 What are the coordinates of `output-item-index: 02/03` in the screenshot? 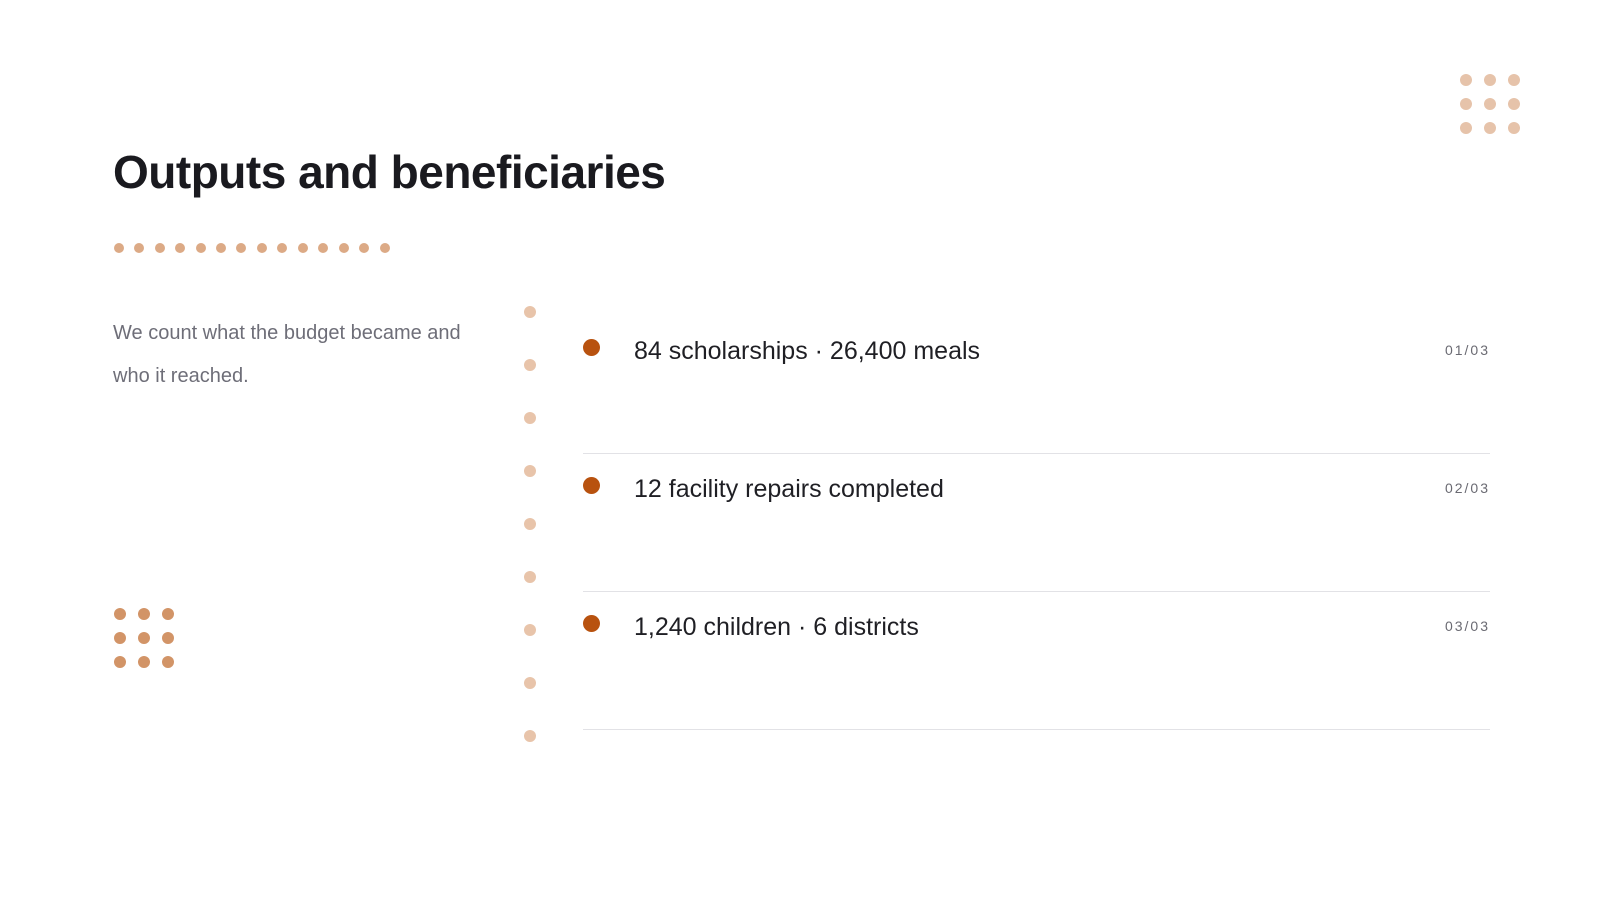 It's located at (1467, 488).